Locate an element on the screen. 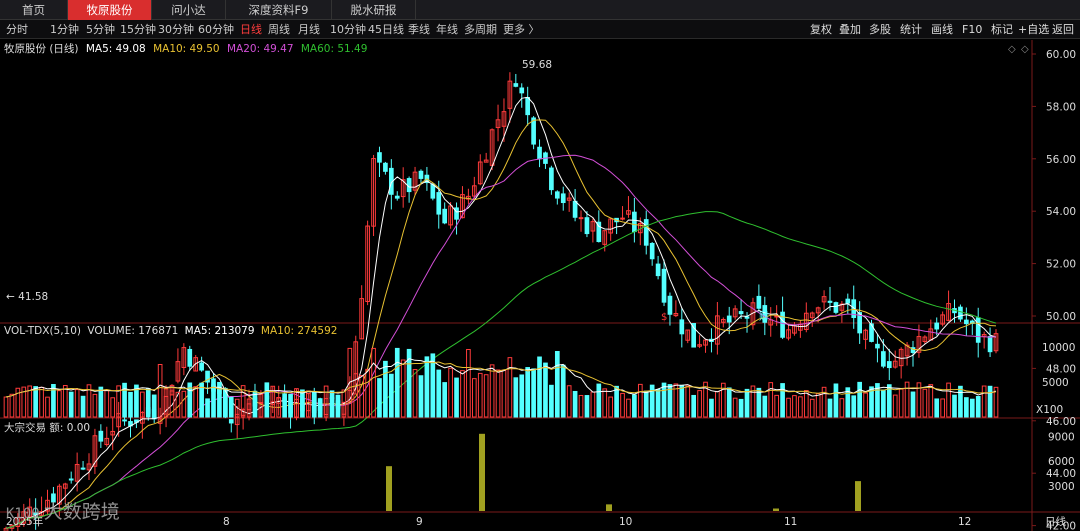 The width and height of the screenshot is (1080, 531). tab-3: 深度资料F9 is located at coordinates (279, 10).